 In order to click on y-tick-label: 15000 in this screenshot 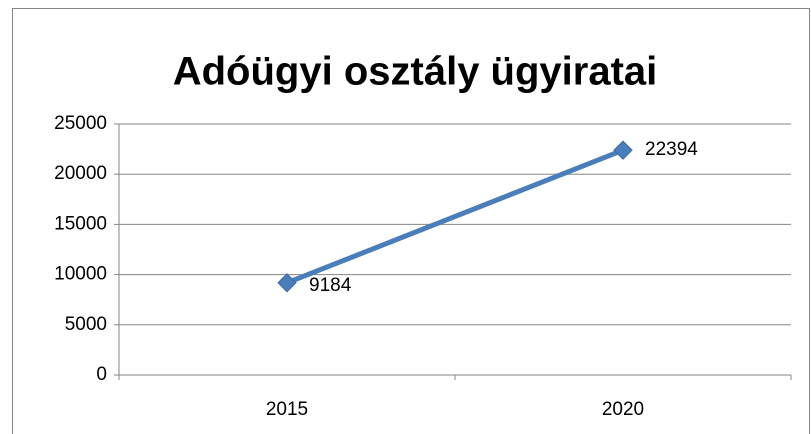, I will do `click(80, 223)`.